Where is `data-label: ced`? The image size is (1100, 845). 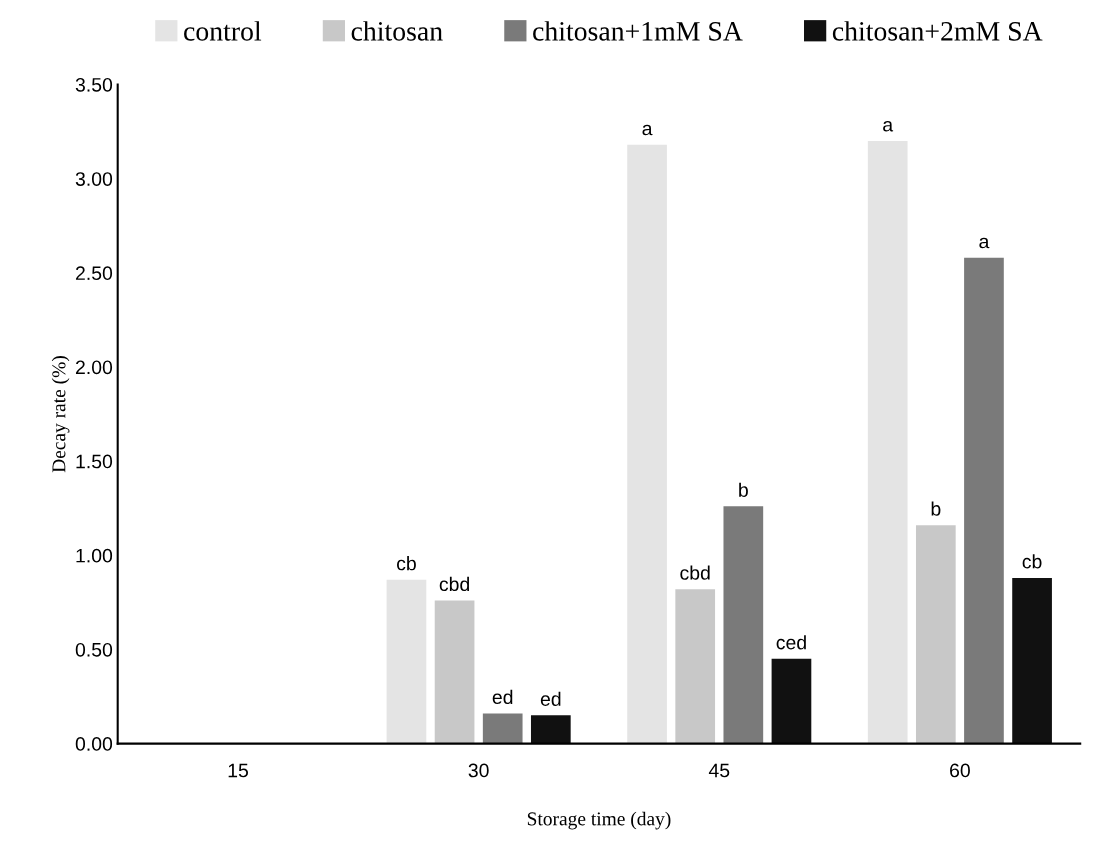 data-label: ced is located at coordinates (791, 642).